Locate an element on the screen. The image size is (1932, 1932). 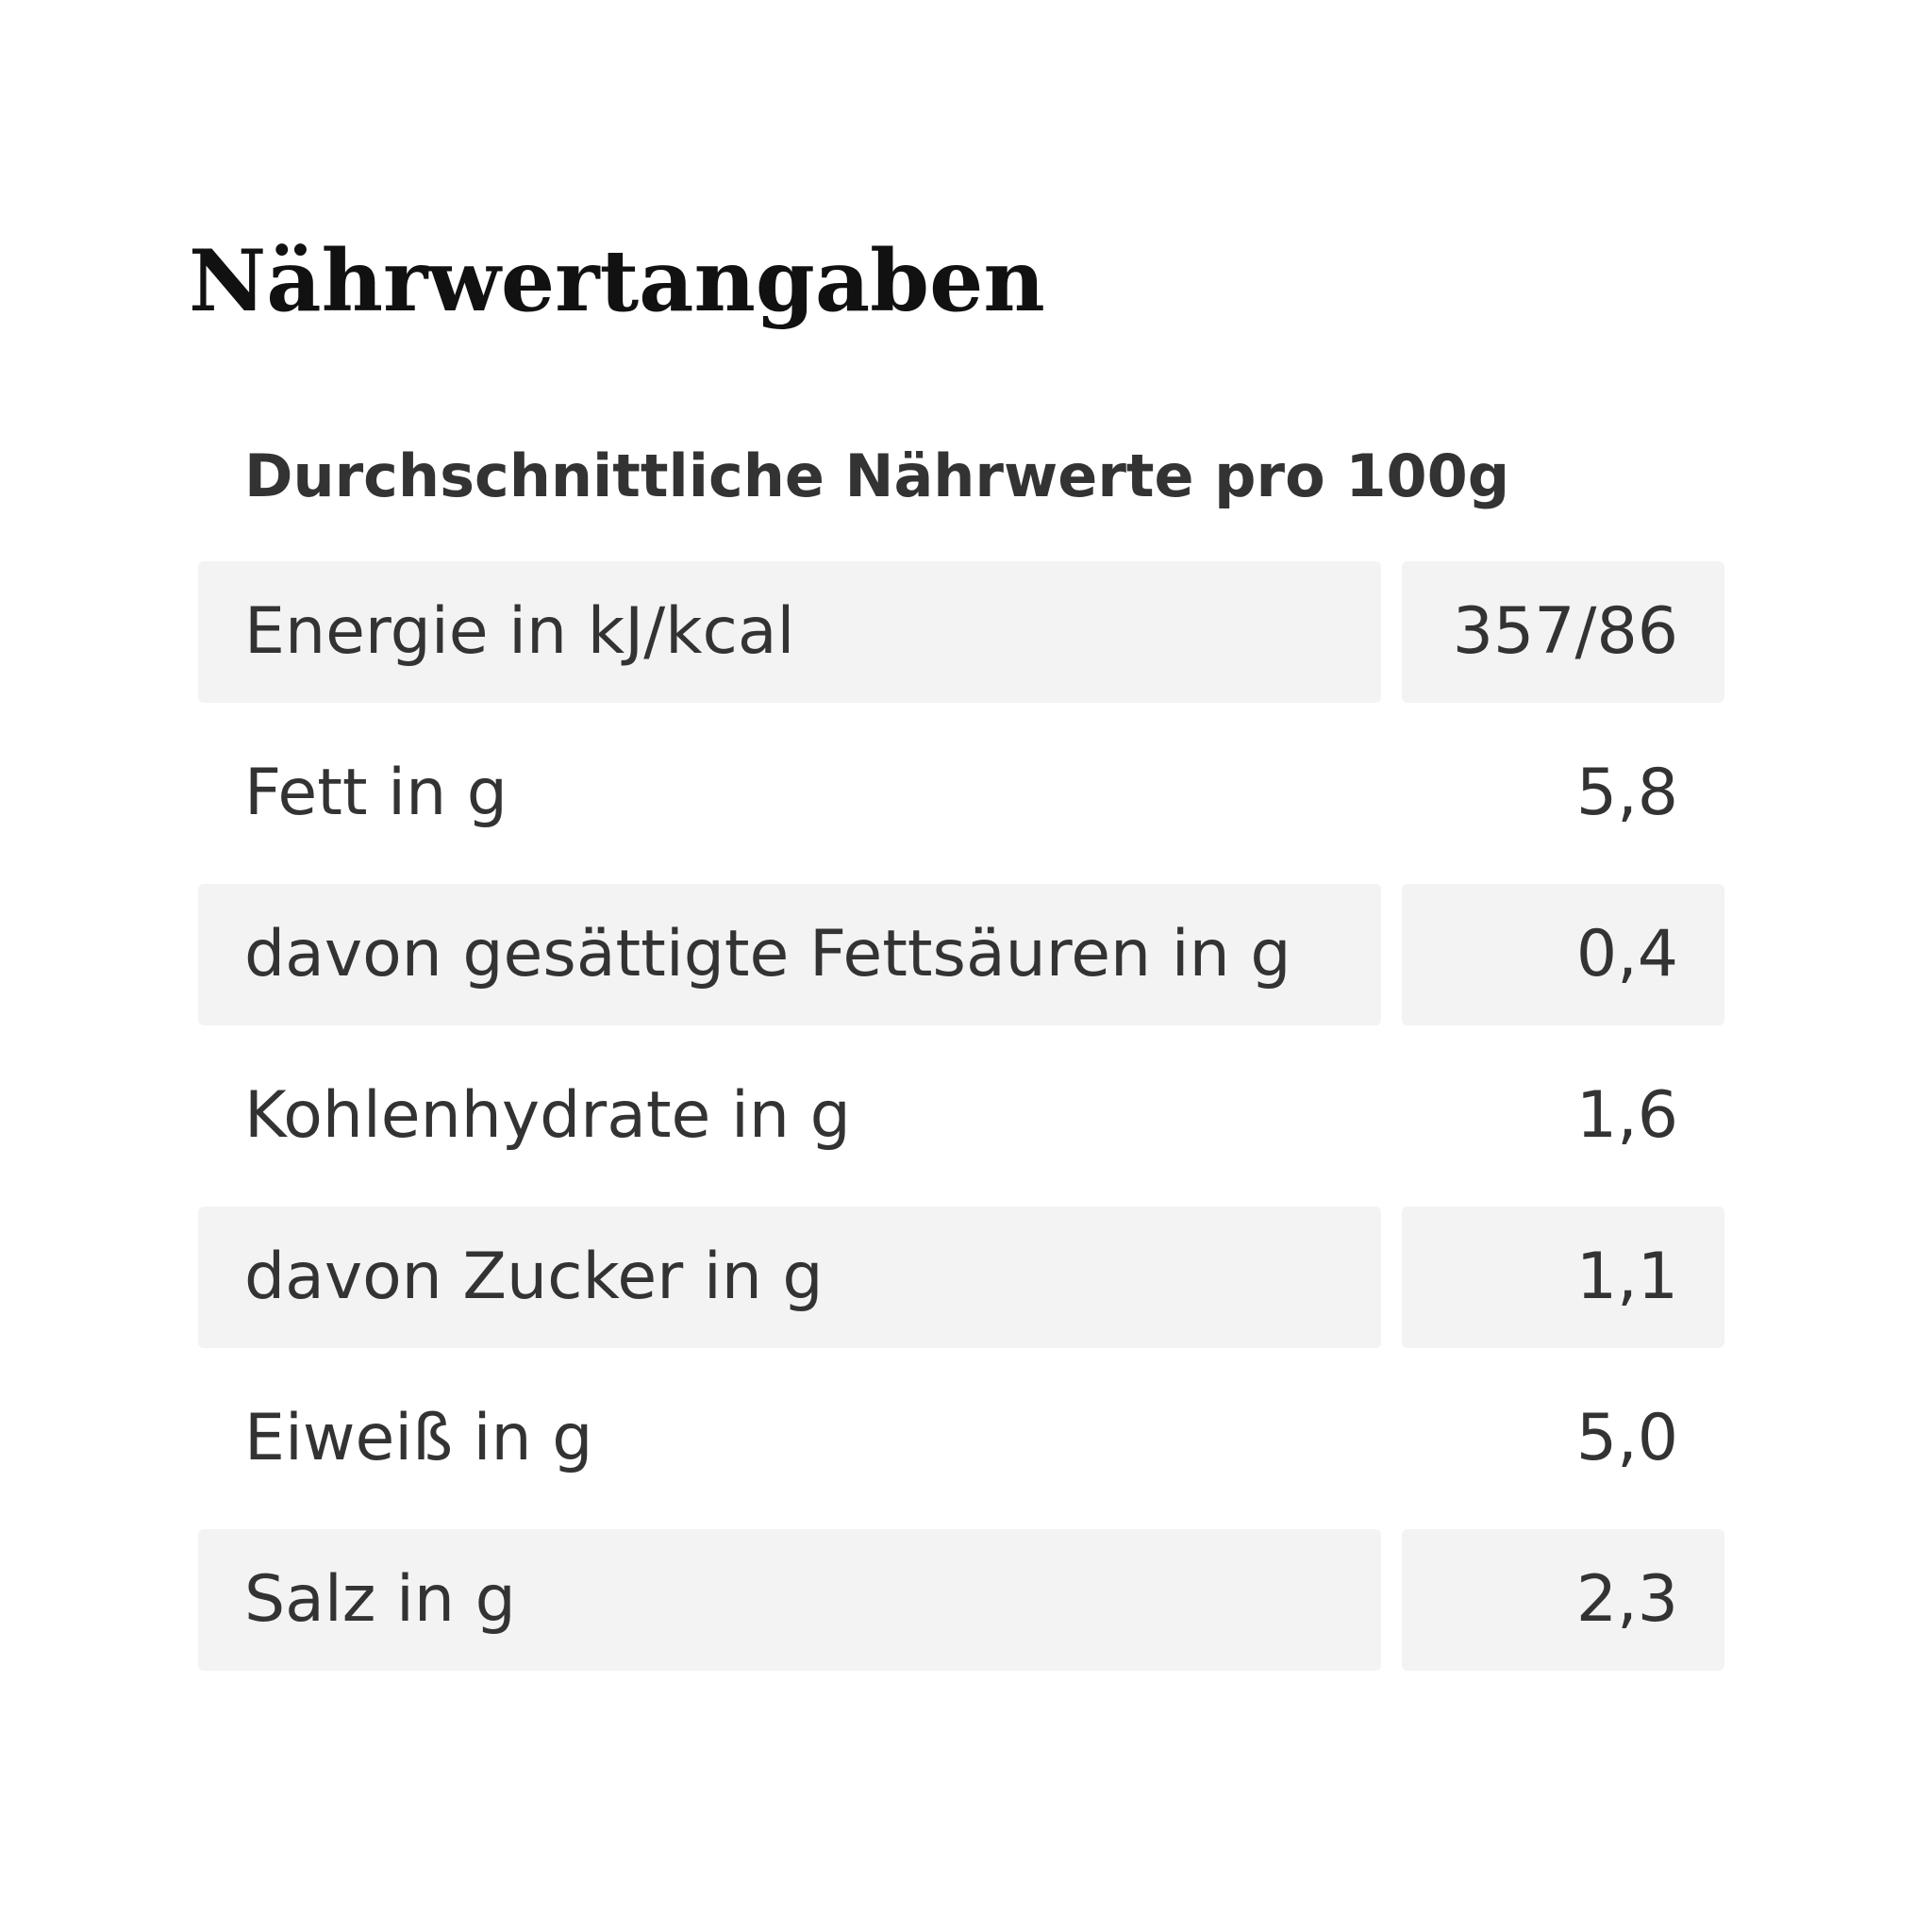
table-row: Kohlenhydrate in g 1,6 is located at coordinates (961, 1116).